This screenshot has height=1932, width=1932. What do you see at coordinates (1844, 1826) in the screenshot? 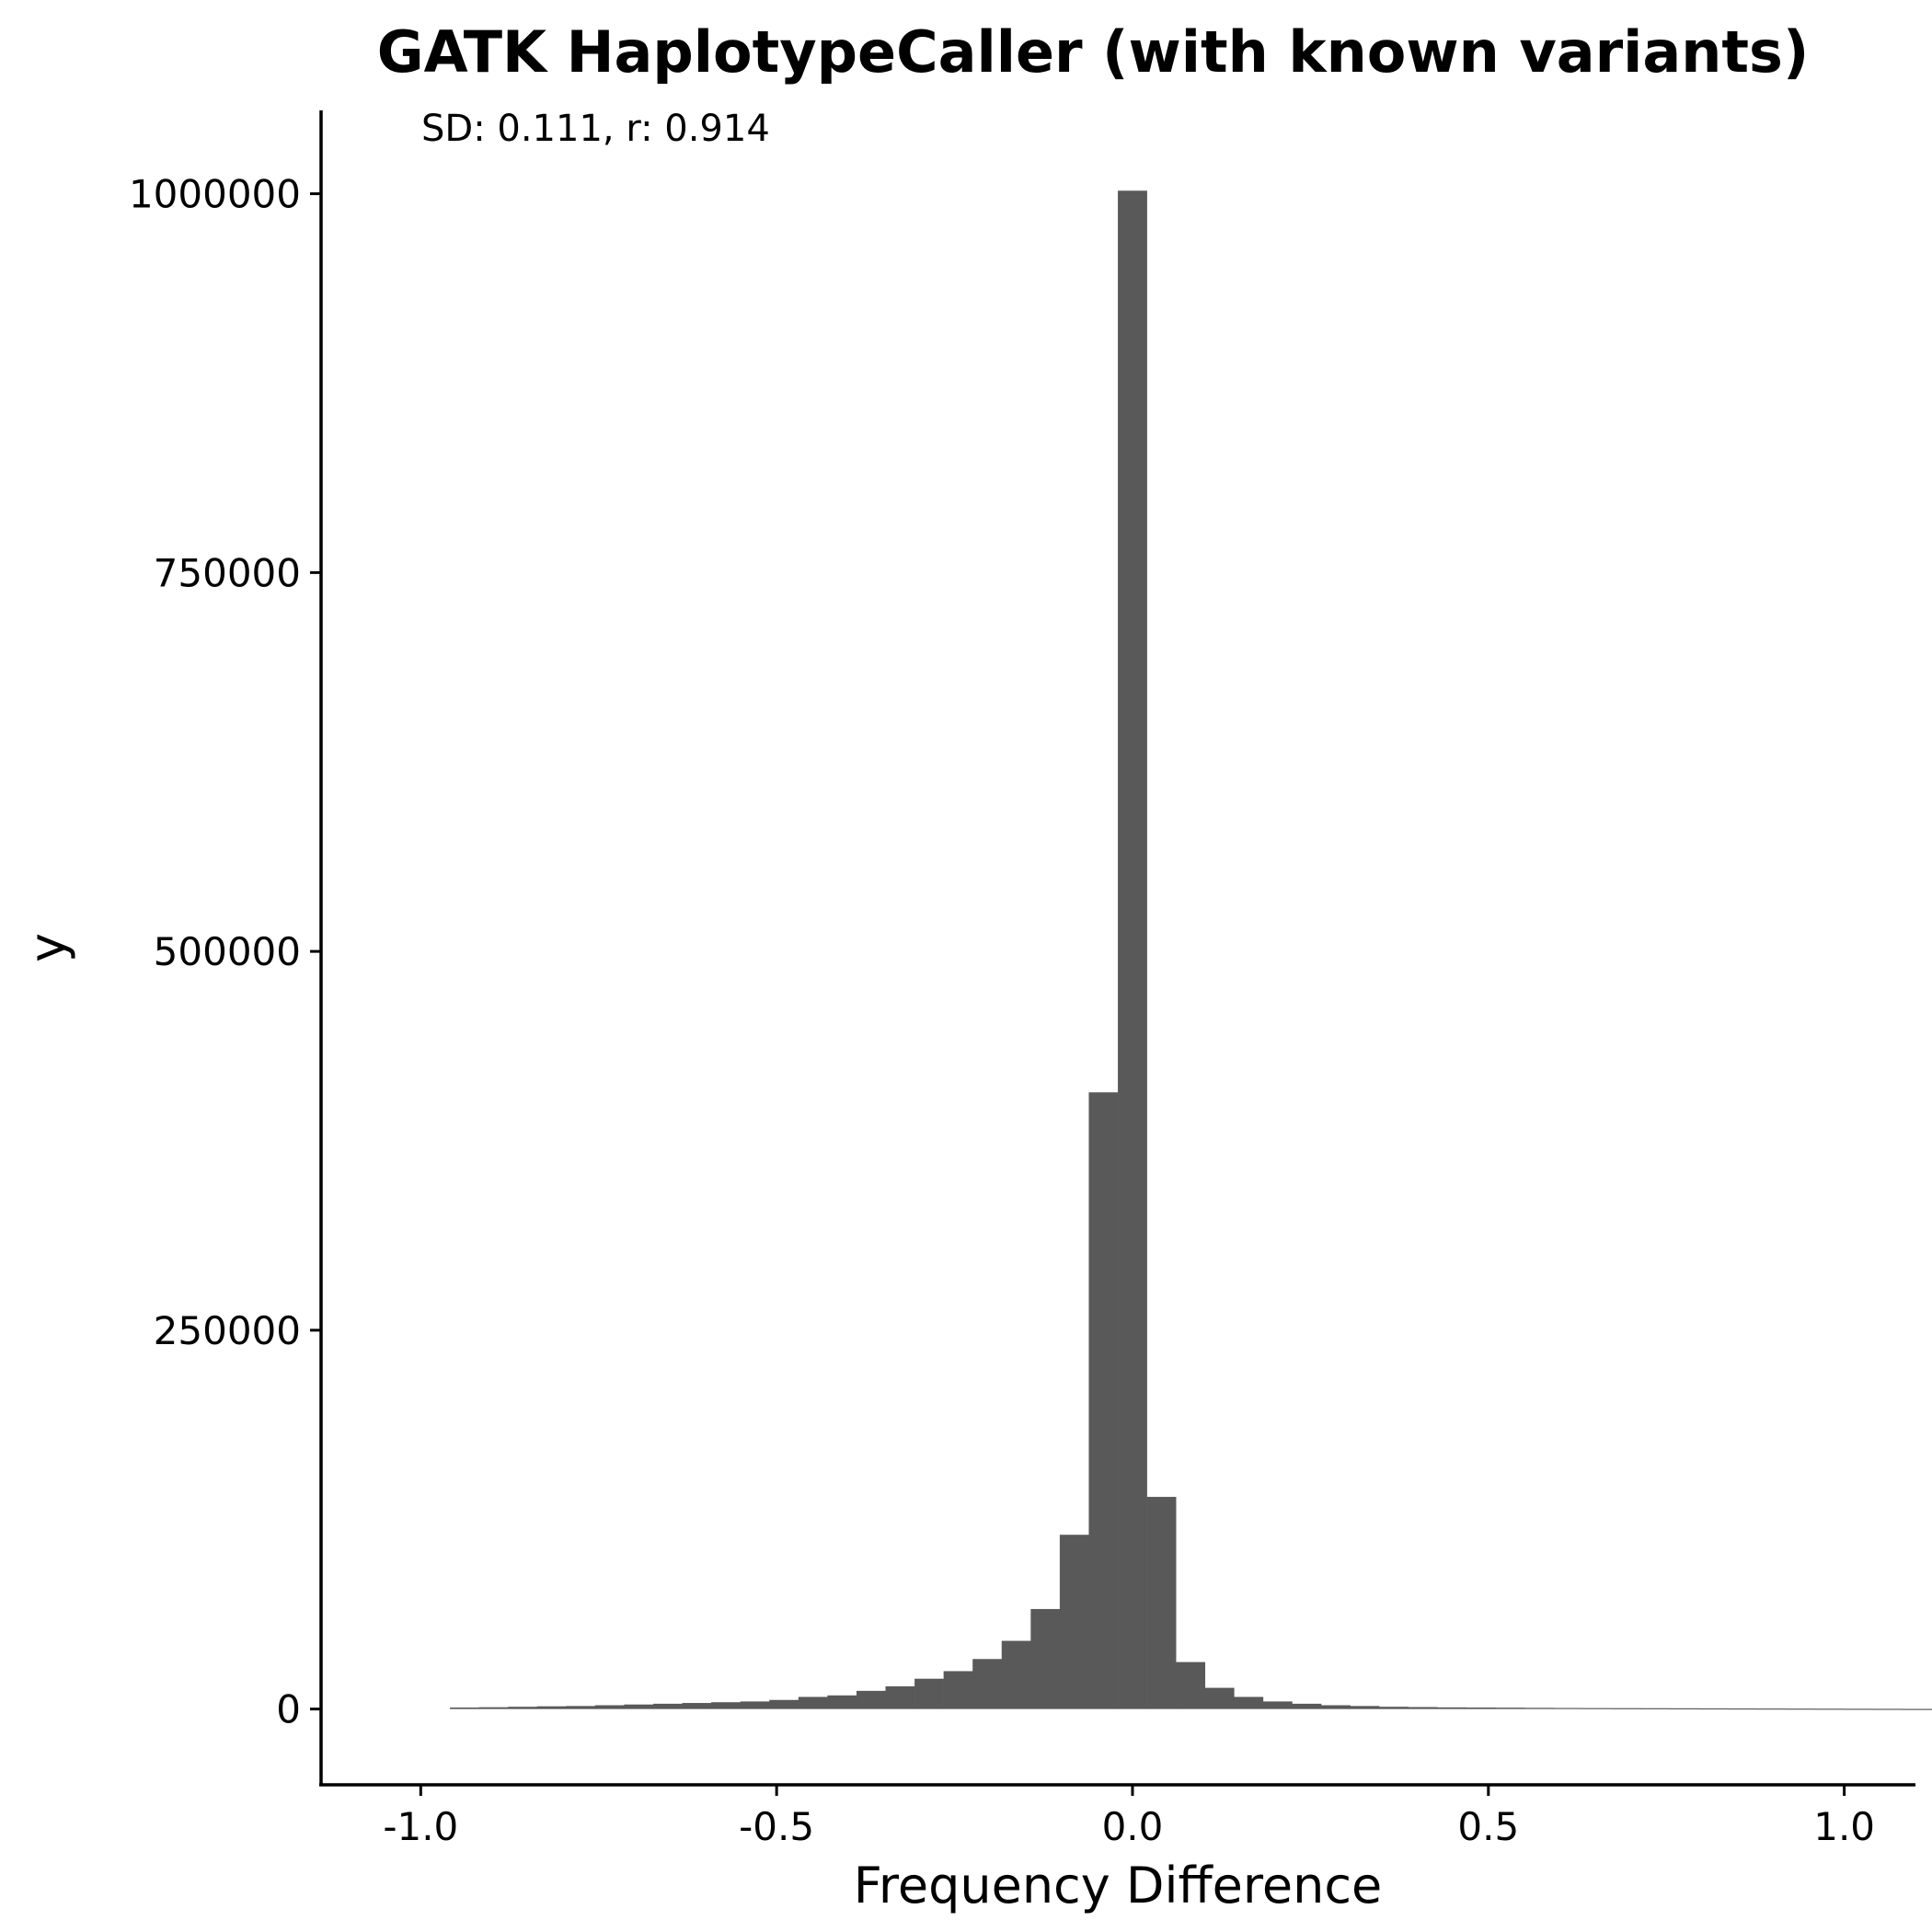
I see `x-tick-label: 1.0` at bounding box center [1844, 1826].